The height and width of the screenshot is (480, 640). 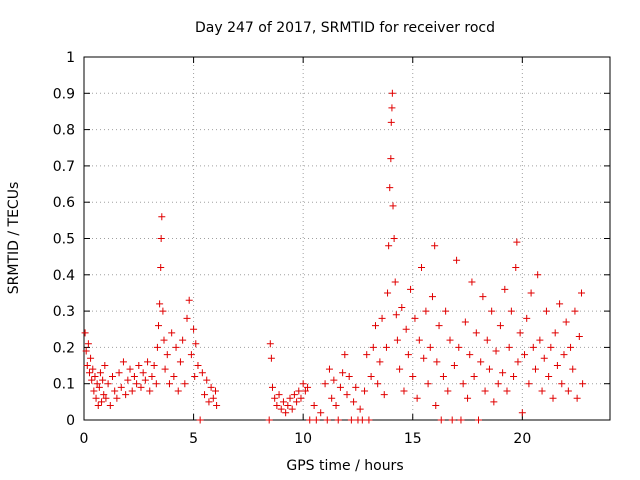 What do you see at coordinates (193, 439) in the screenshot?
I see `x-tick-label: 5` at bounding box center [193, 439].